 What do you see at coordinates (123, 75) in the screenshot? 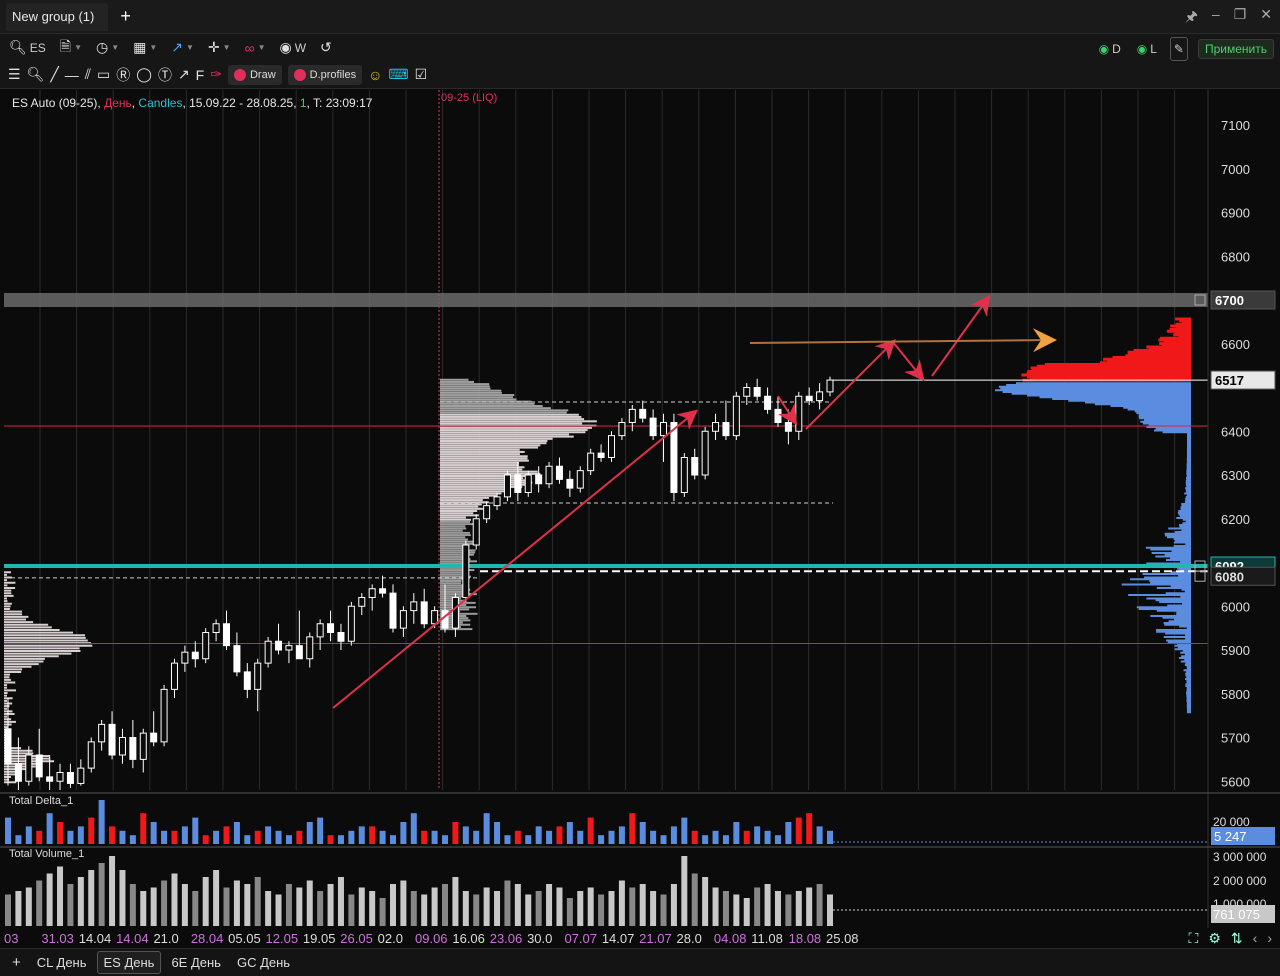
I see `ruler-icon: Ⓡ` at bounding box center [123, 75].